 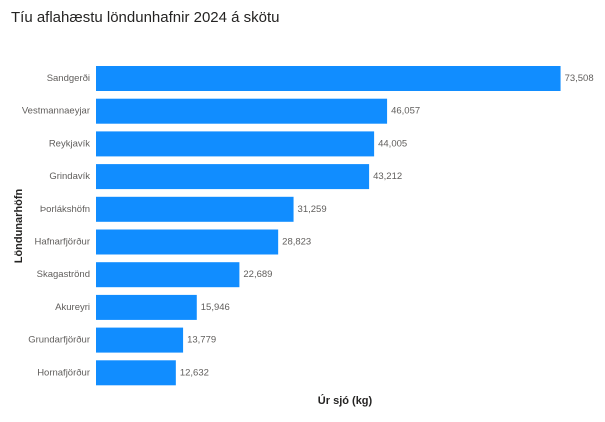 What do you see at coordinates (257, 274) in the screenshot?
I see `data-label: 22,689` at bounding box center [257, 274].